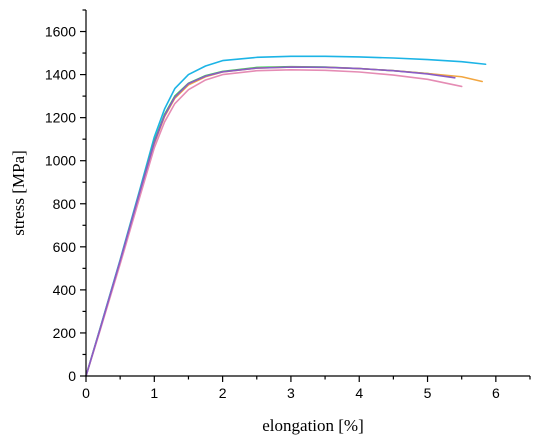 The height and width of the screenshot is (443, 550). I want to click on x-ticks: 0 1 2 3 4 5 6, so click(306, 388).